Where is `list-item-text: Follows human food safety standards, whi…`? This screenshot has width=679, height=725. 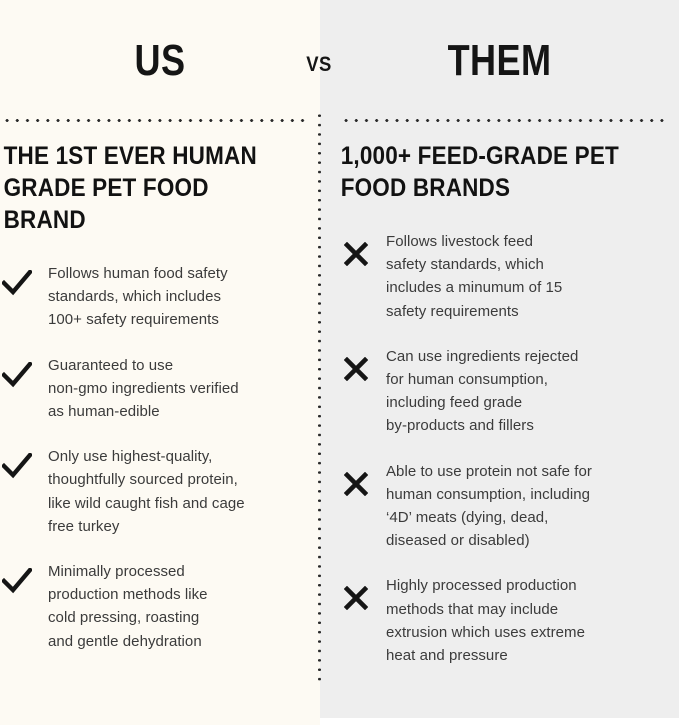 list-item-text: Follows human food safety standards, whi… is located at coordinates (138, 297).